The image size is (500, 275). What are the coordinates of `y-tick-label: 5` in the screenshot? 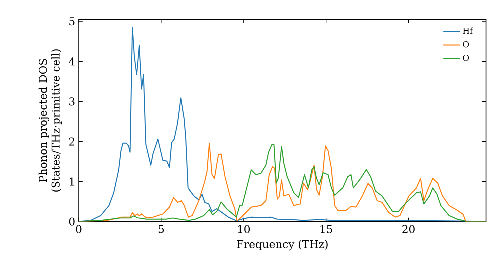 It's located at (72, 22).